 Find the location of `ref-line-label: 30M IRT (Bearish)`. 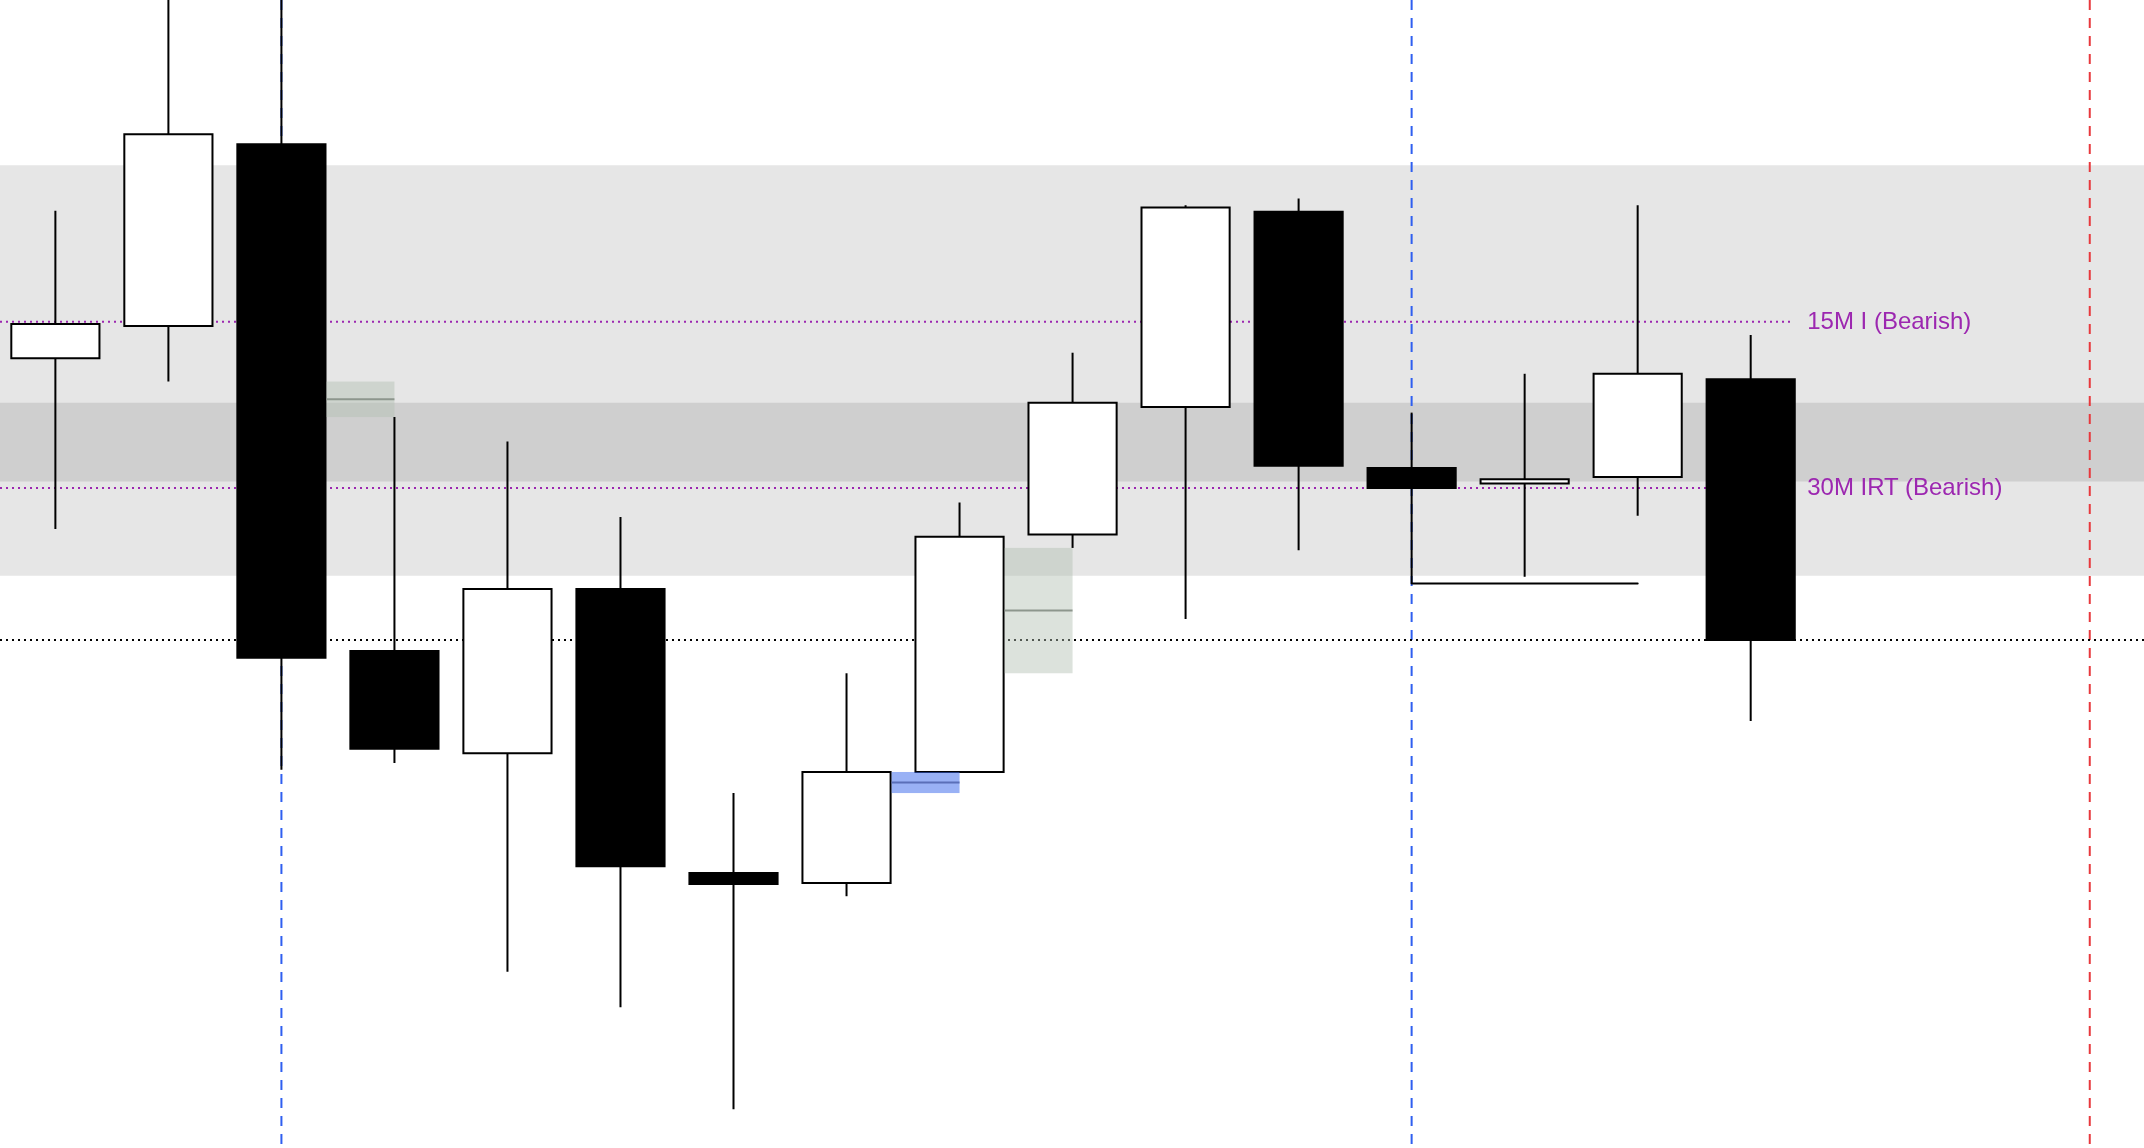

ref-line-label: 30M IRT (Bearish) is located at coordinates (1905, 487).